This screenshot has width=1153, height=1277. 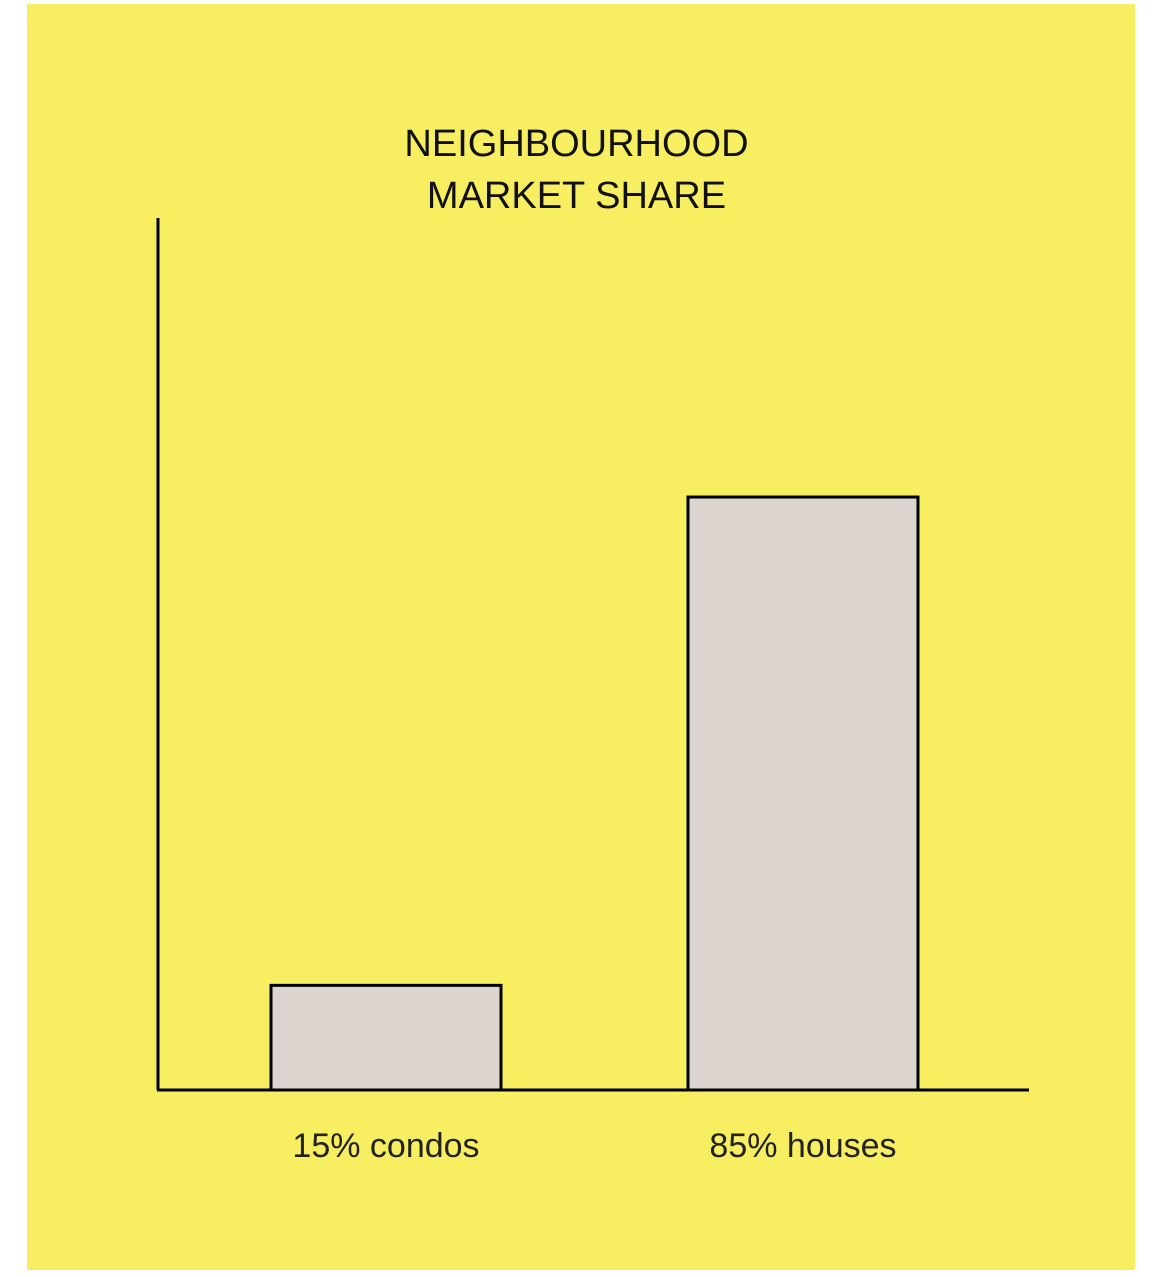 I want to click on category-label-0: 15% condos, so click(x=385, y=1146).